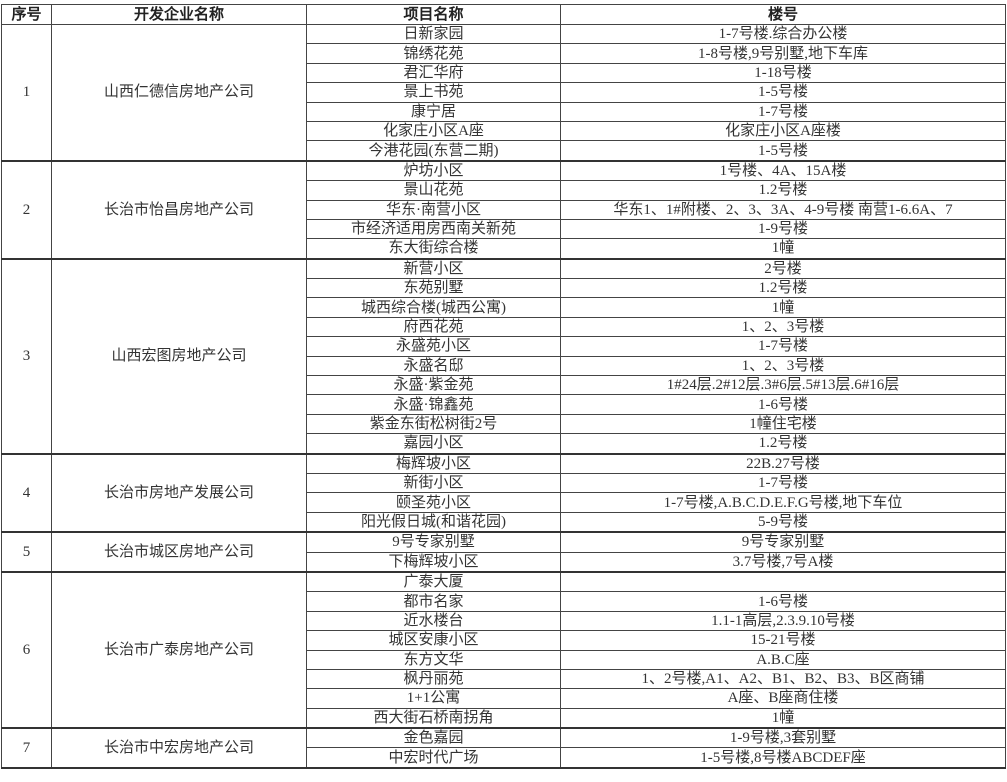 This screenshot has height=782, width=1007. I want to click on company-name-cell: 长治市中宏房地产公司, so click(179, 748).